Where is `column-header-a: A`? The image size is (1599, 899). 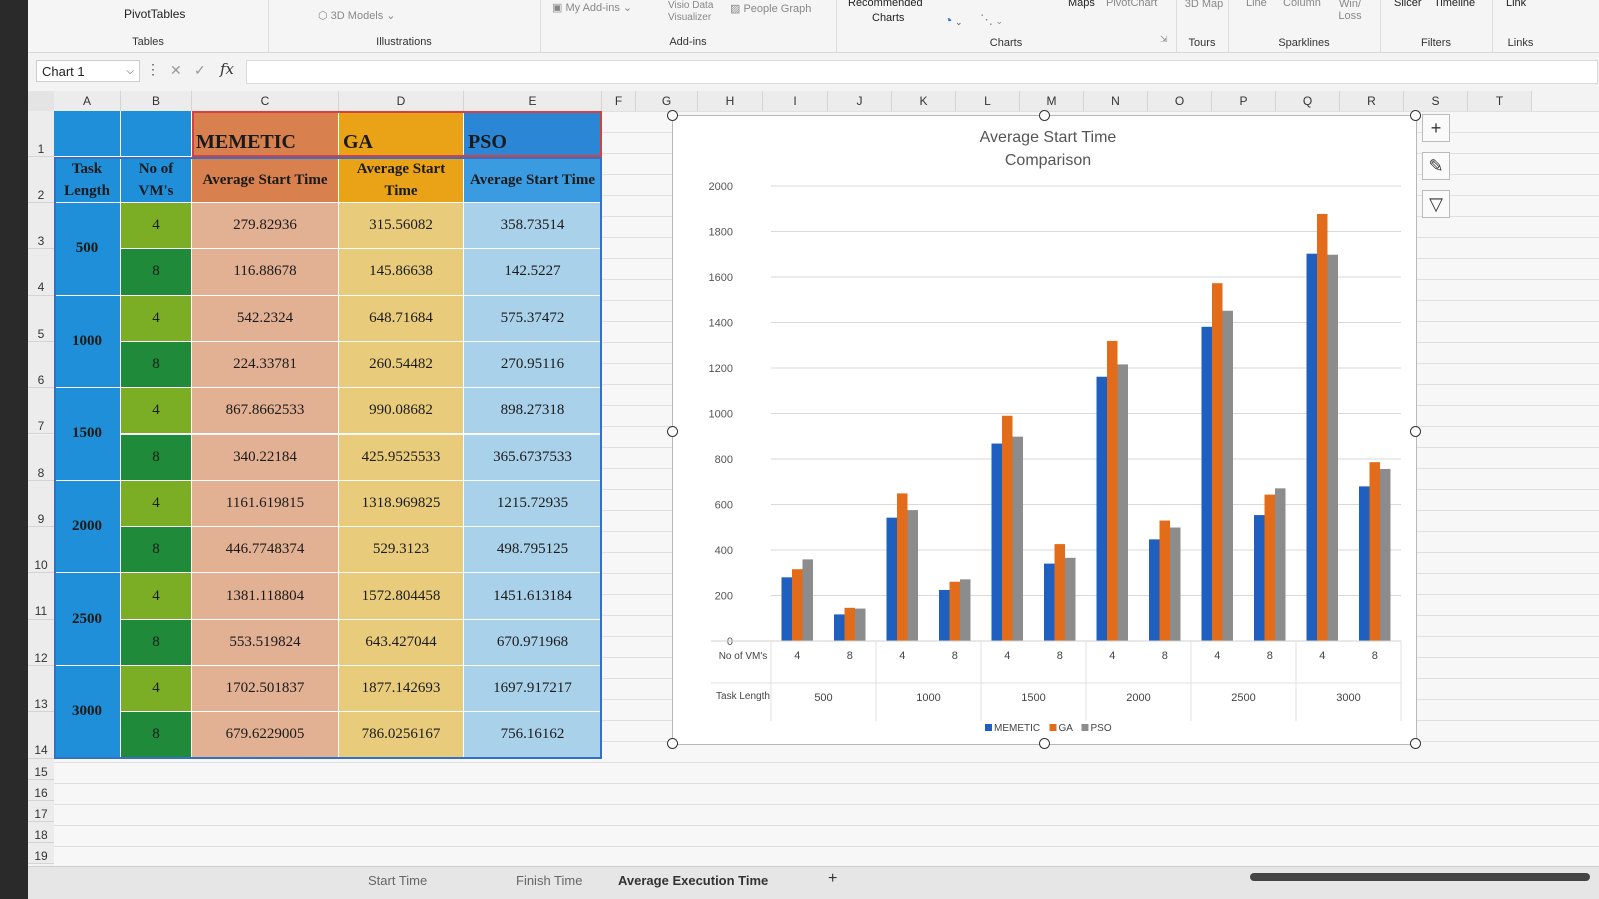 column-header-a: A is located at coordinates (87, 101).